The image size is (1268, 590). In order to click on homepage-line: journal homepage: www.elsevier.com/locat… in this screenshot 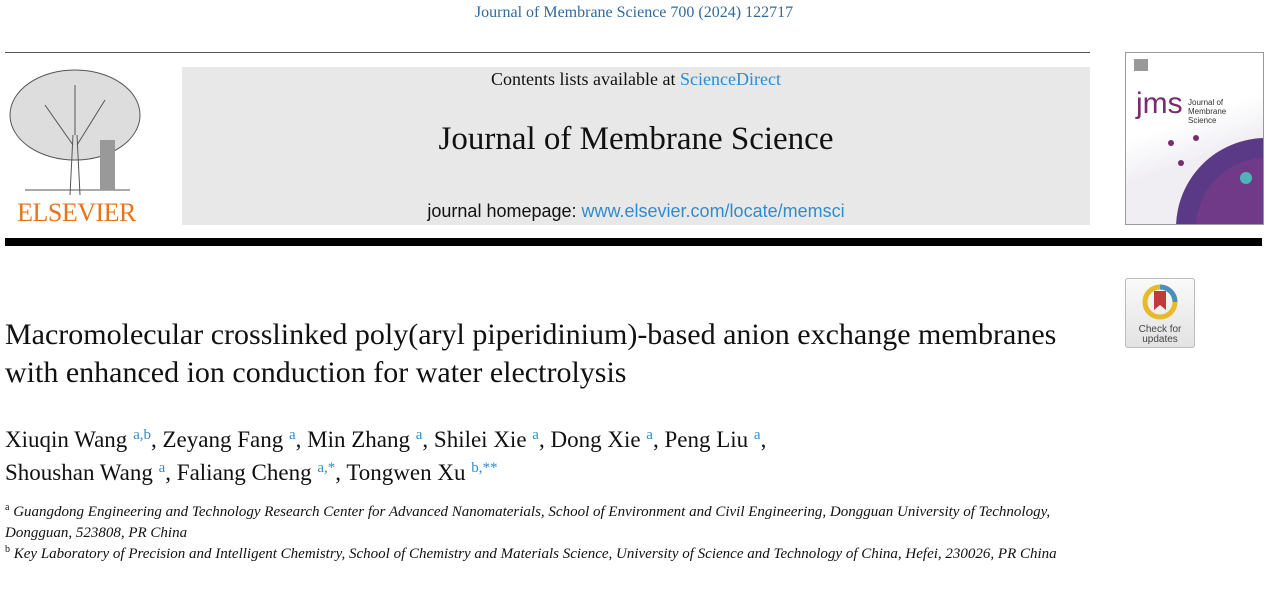, I will do `click(636, 211)`.